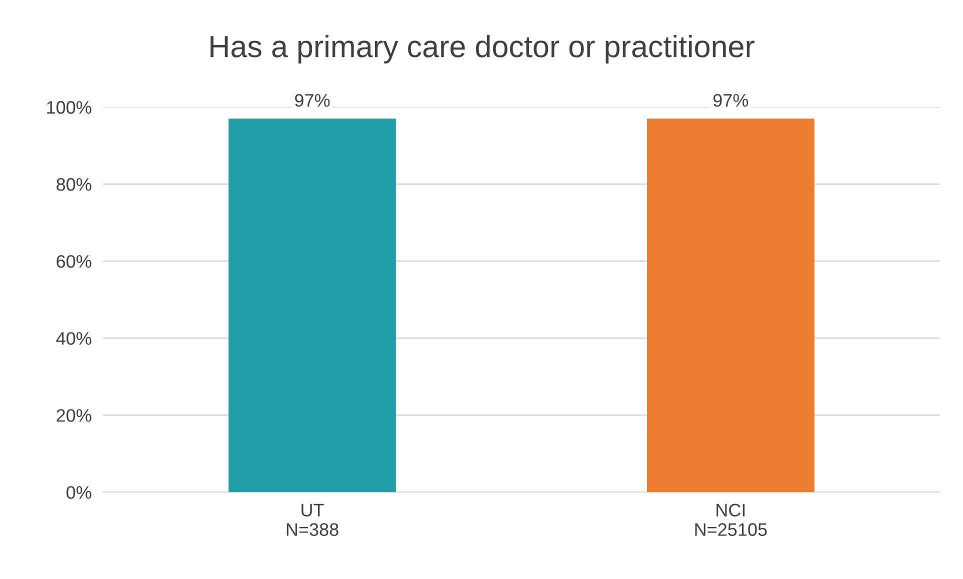 The image size is (963, 579). Describe the element at coordinates (482, 49) in the screenshot. I see `chart-title: Has a primary care doctor or practitioner` at that location.